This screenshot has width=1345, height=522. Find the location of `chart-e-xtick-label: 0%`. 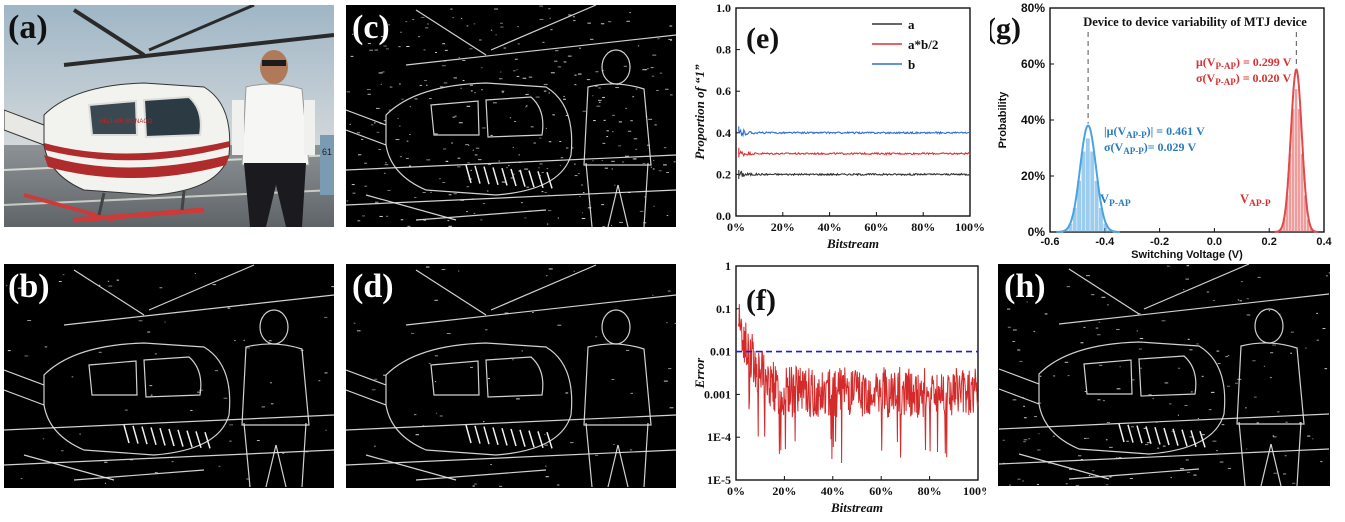

chart-e-xtick-label: 0% is located at coordinates (736, 227).